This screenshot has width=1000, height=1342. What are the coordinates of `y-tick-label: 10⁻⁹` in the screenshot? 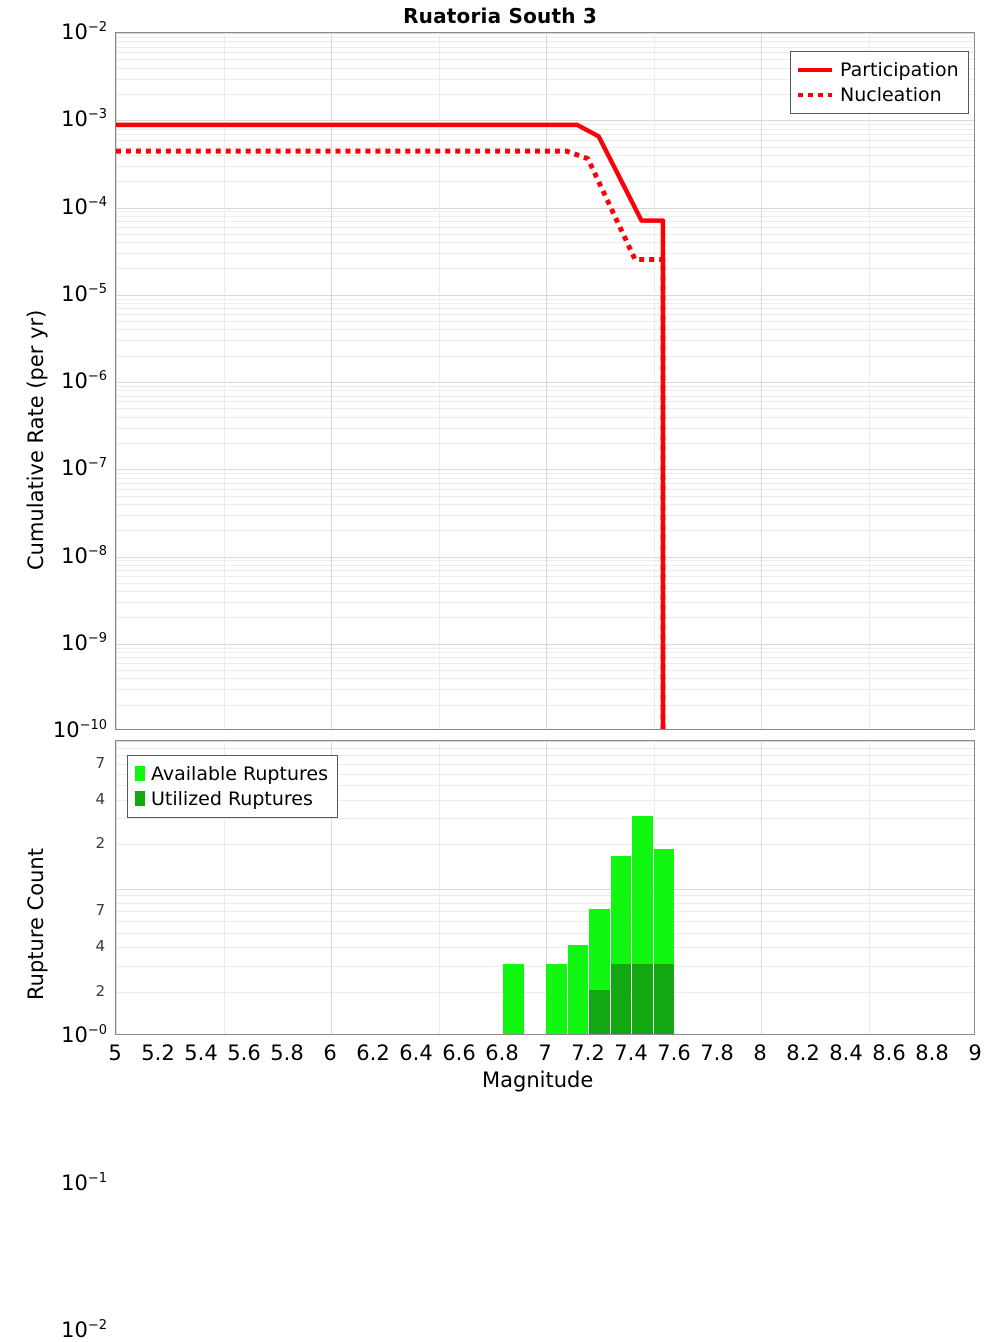 It's located at (84, 642).